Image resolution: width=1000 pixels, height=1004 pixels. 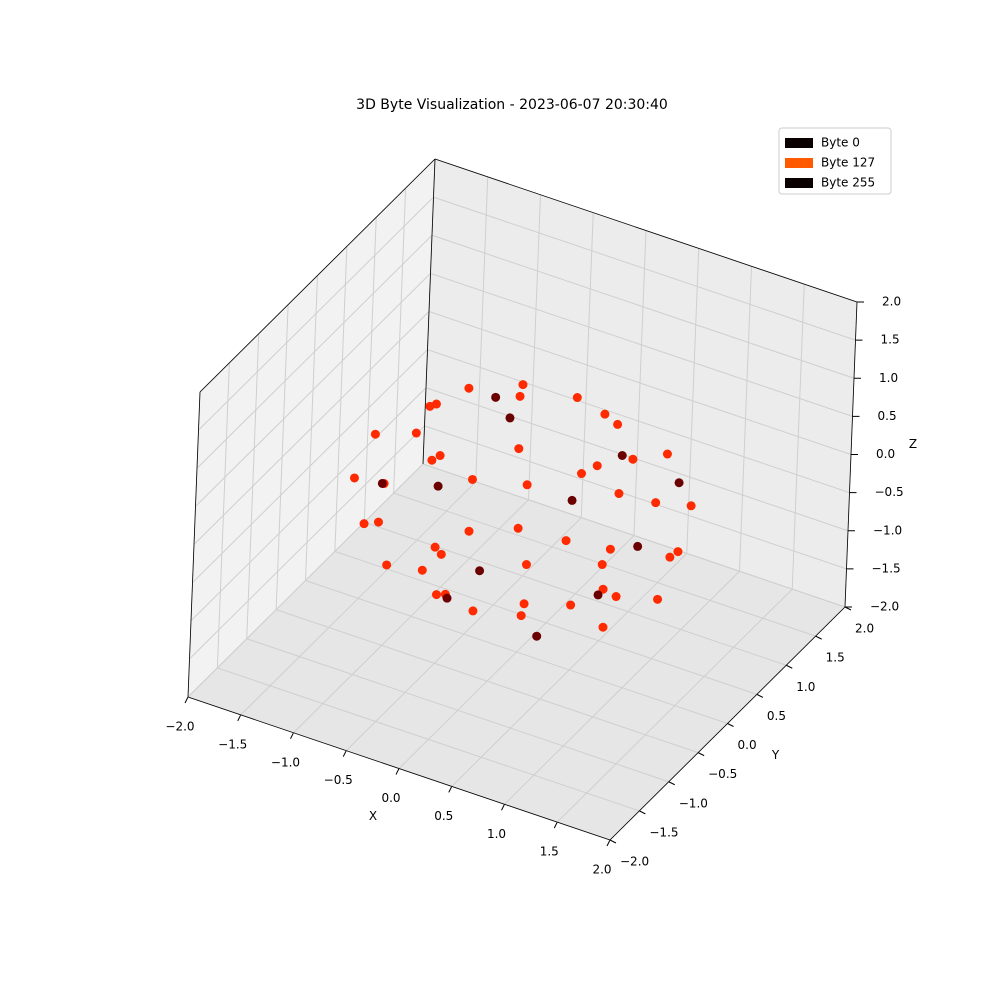 I want to click on z-axis-label: Z, so click(x=913, y=444).